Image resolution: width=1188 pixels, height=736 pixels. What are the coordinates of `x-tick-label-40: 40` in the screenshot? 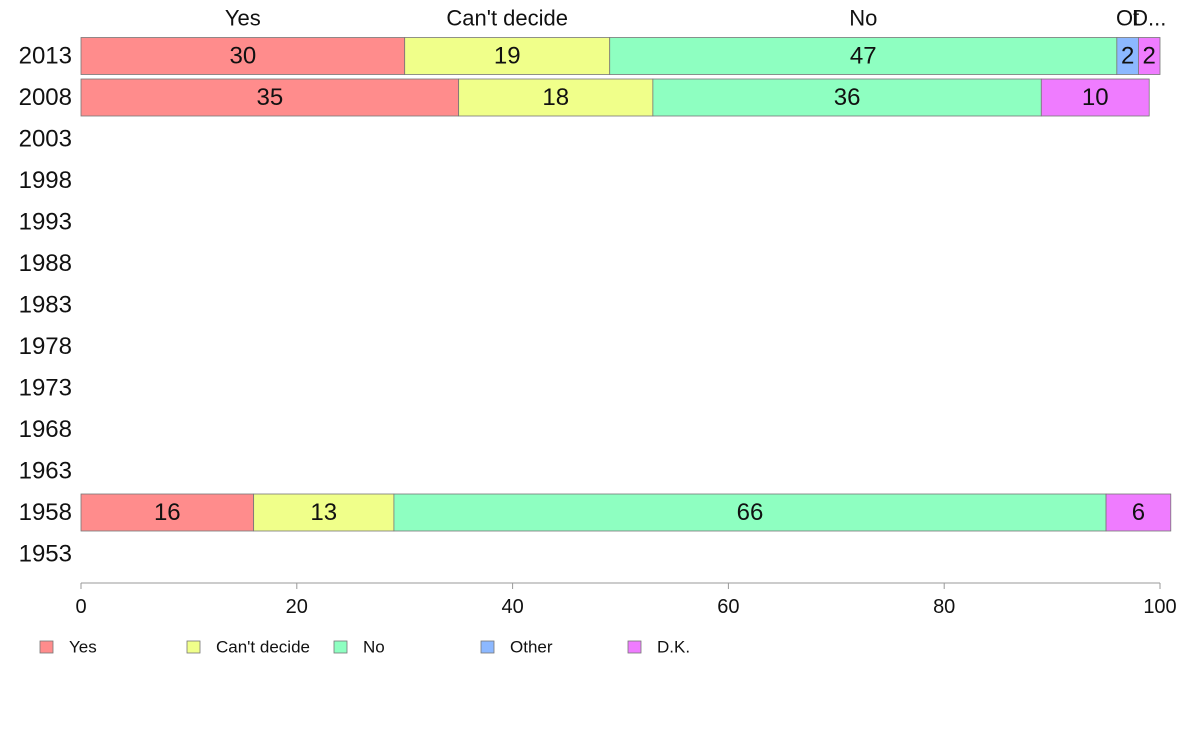 It's located at (512, 607).